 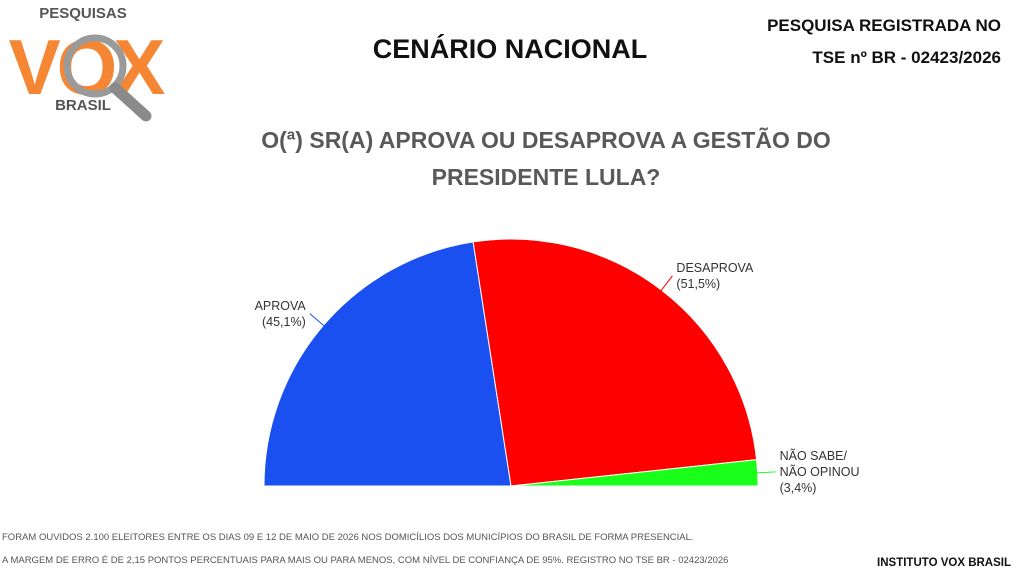 I want to click on slice-value: (3,4%), so click(x=798, y=487).